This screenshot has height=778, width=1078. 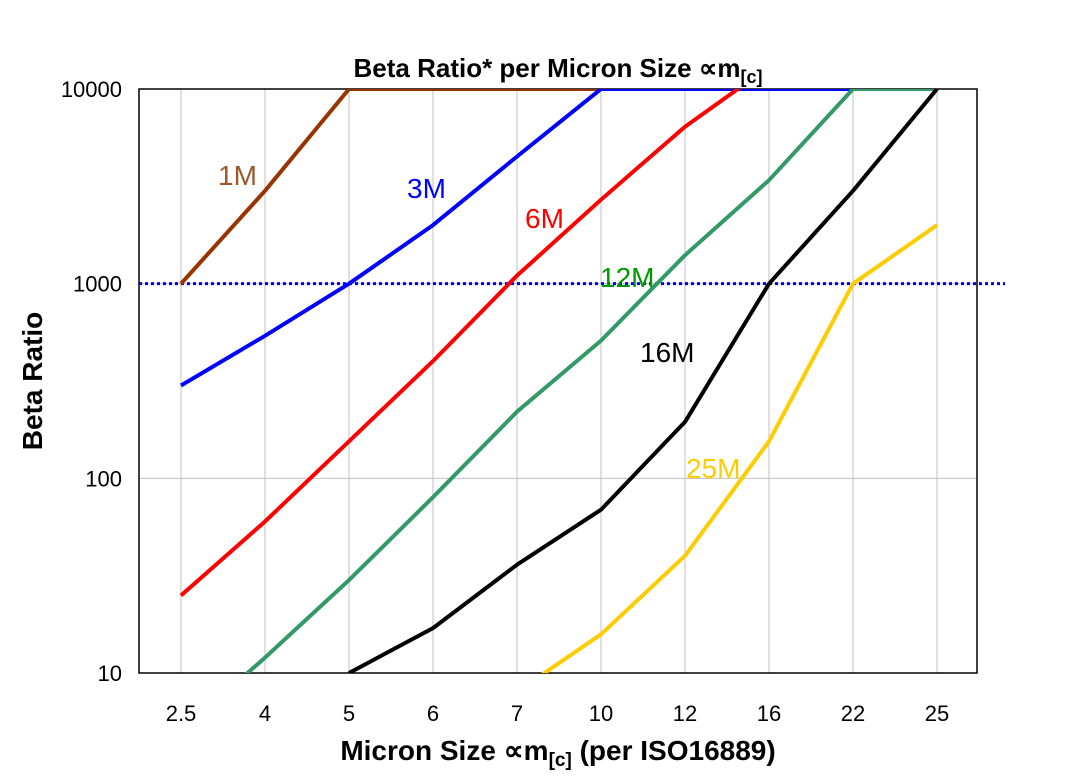 What do you see at coordinates (237, 175) in the screenshot?
I see `series-label-1M: 1M` at bounding box center [237, 175].